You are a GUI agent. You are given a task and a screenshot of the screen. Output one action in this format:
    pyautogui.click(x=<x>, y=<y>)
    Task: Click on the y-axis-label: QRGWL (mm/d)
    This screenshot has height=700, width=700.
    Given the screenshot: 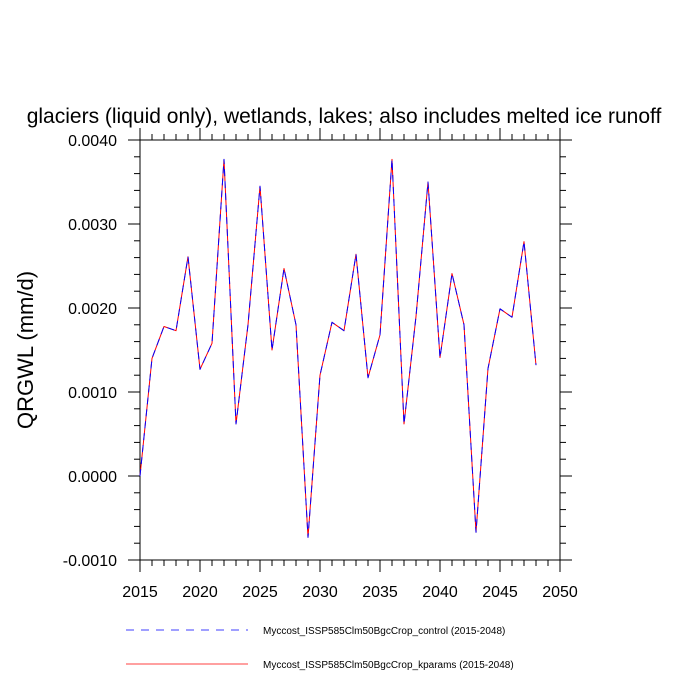 What is the action you would take?
    pyautogui.click(x=25, y=350)
    